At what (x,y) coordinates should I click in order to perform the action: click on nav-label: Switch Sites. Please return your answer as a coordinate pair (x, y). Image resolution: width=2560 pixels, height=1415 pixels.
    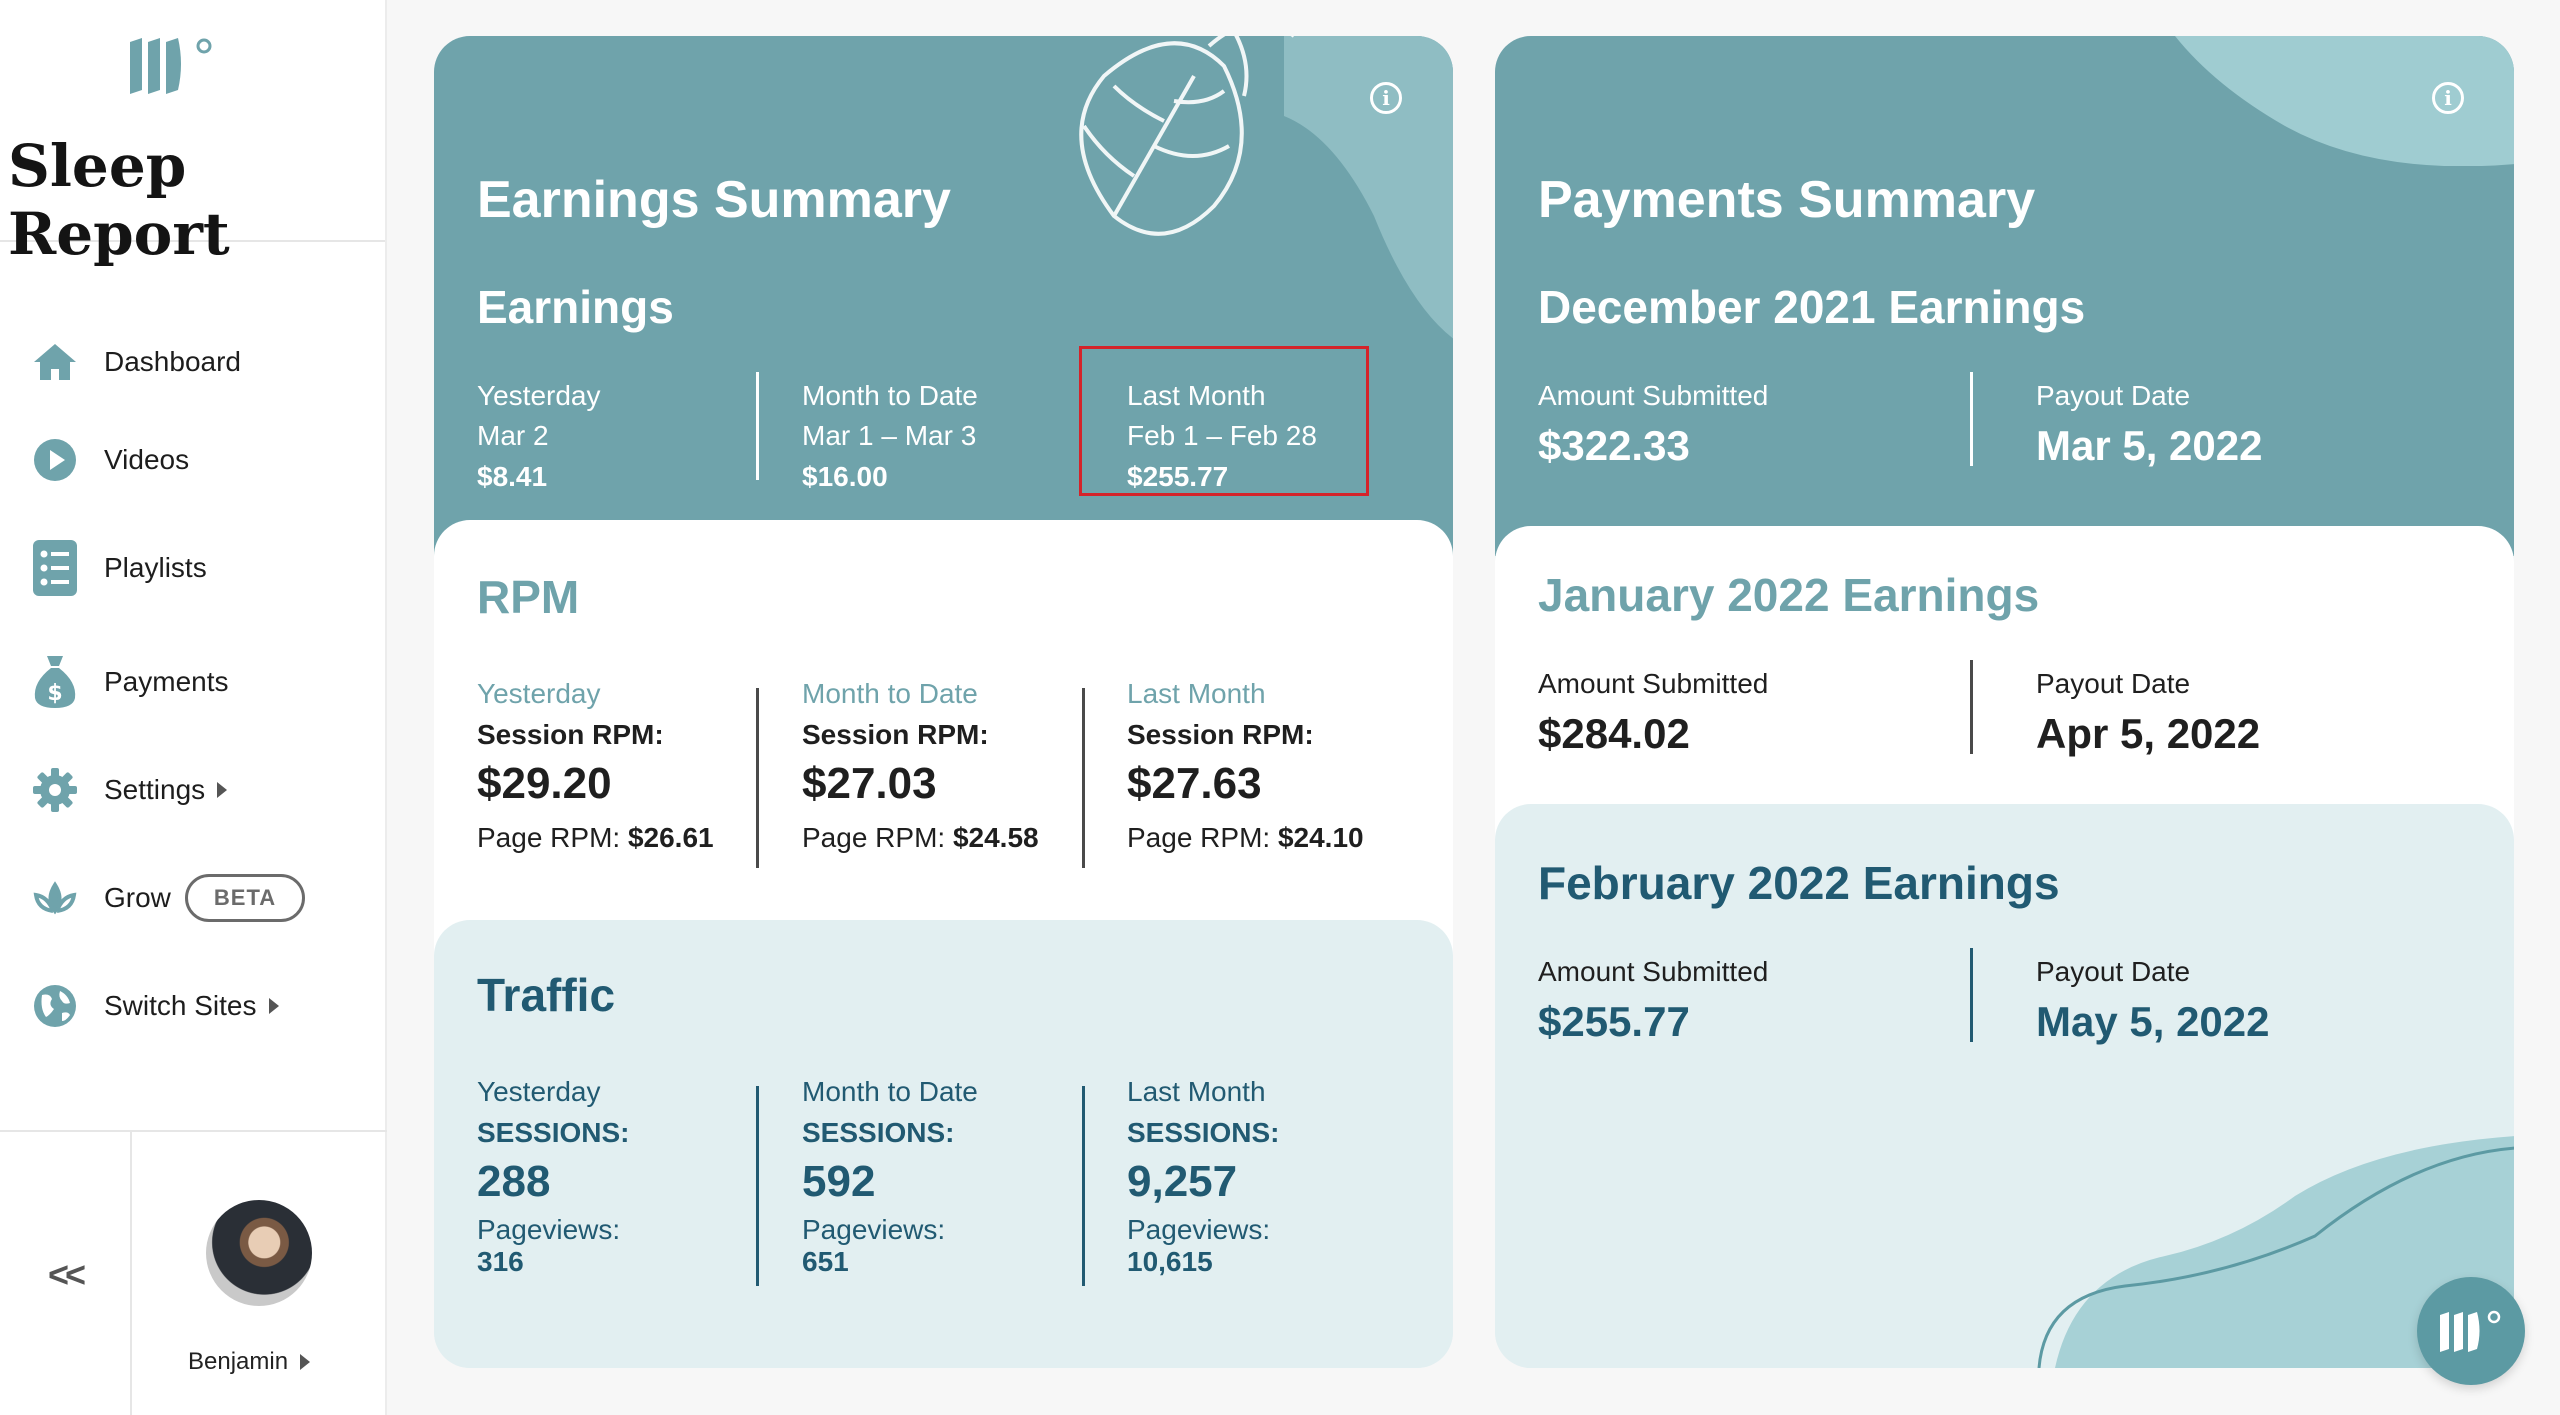
    Looking at the image, I should click on (180, 1005).